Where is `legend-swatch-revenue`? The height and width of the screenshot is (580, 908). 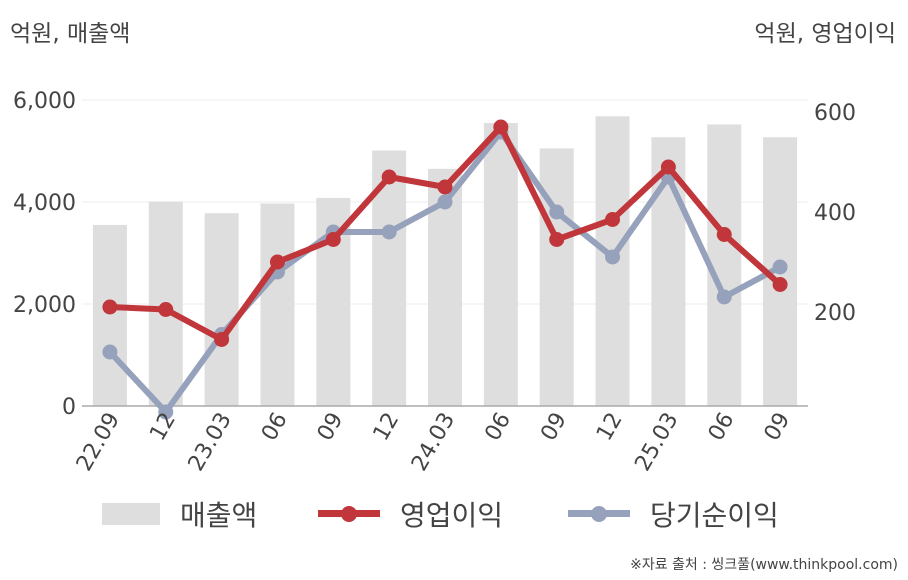 legend-swatch-revenue is located at coordinates (131, 514).